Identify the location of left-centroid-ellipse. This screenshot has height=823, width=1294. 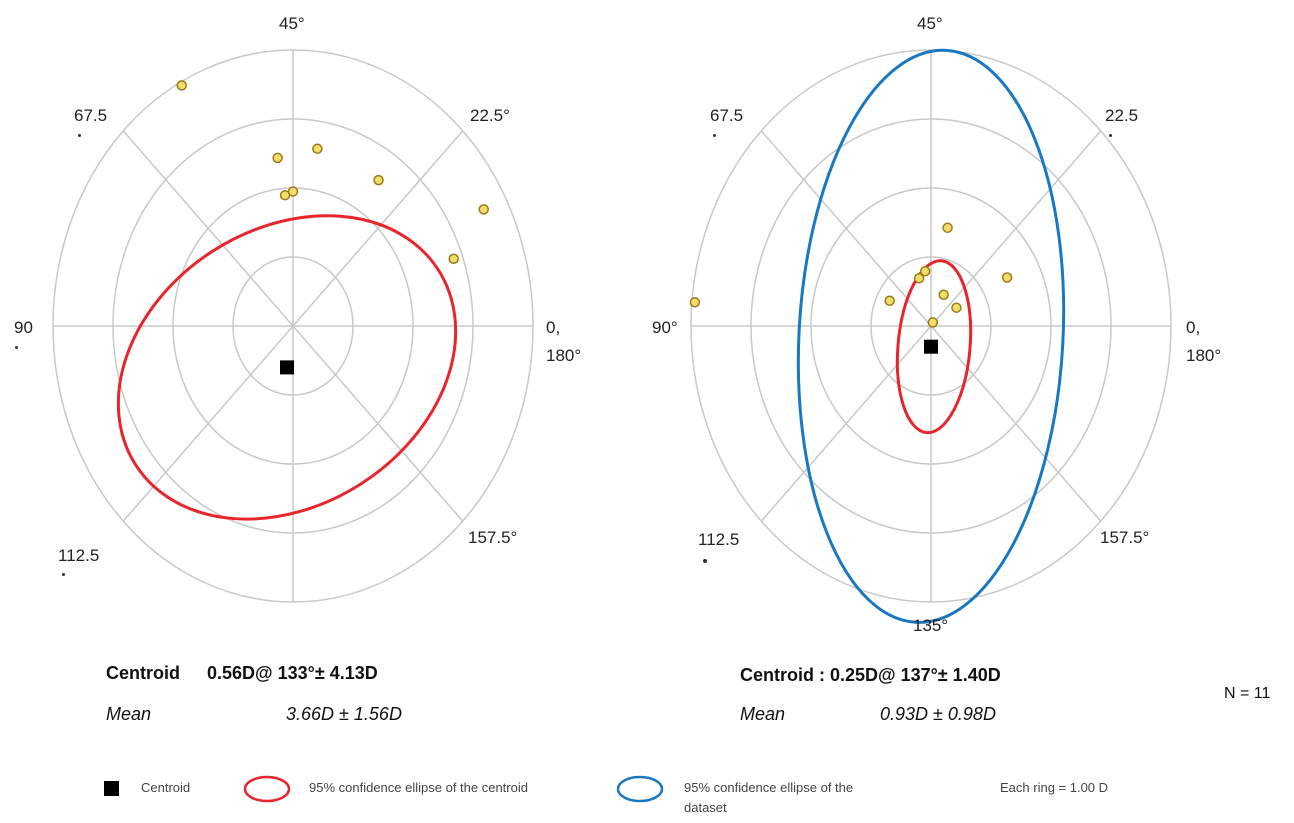
(287, 367).